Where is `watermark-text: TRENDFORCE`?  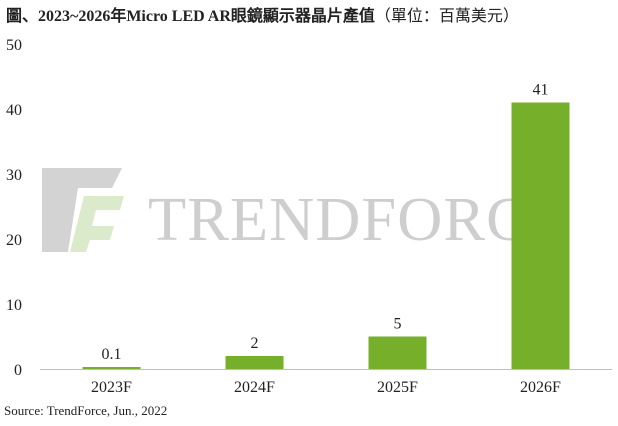
watermark-text: TRENDFORCE is located at coordinates (358, 220).